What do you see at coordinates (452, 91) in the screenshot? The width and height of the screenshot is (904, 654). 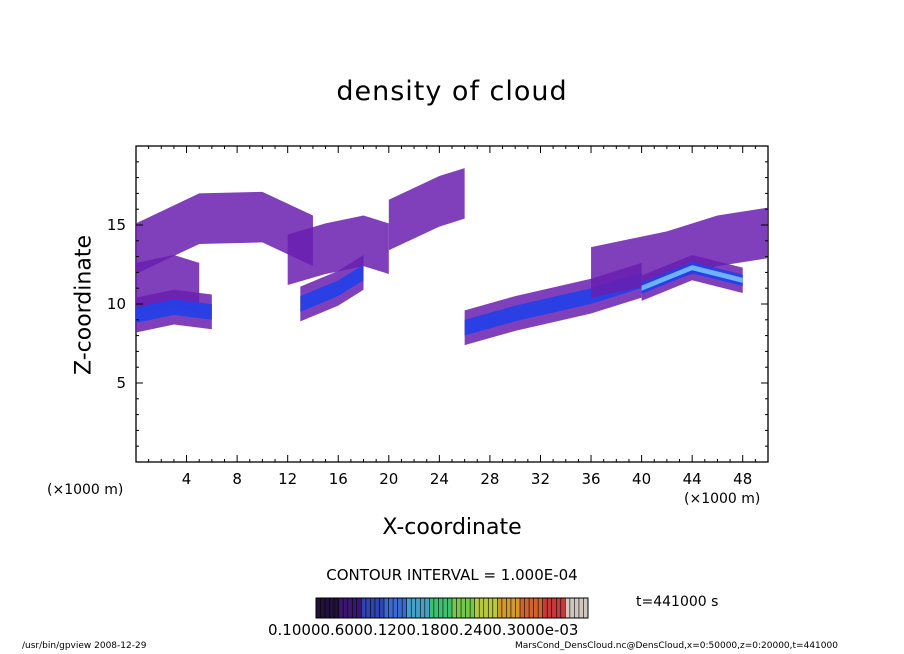 I see `chart-title: density of cloud` at bounding box center [452, 91].